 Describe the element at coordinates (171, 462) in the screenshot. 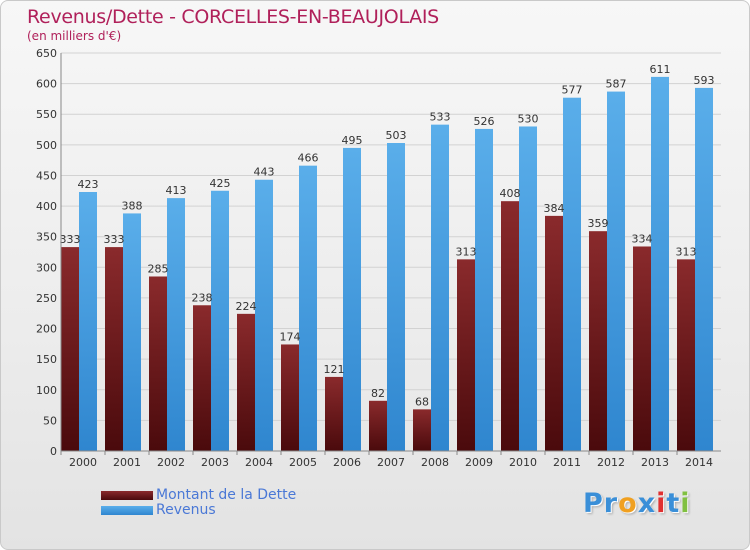

I see `x-tick-label: 2002` at that location.